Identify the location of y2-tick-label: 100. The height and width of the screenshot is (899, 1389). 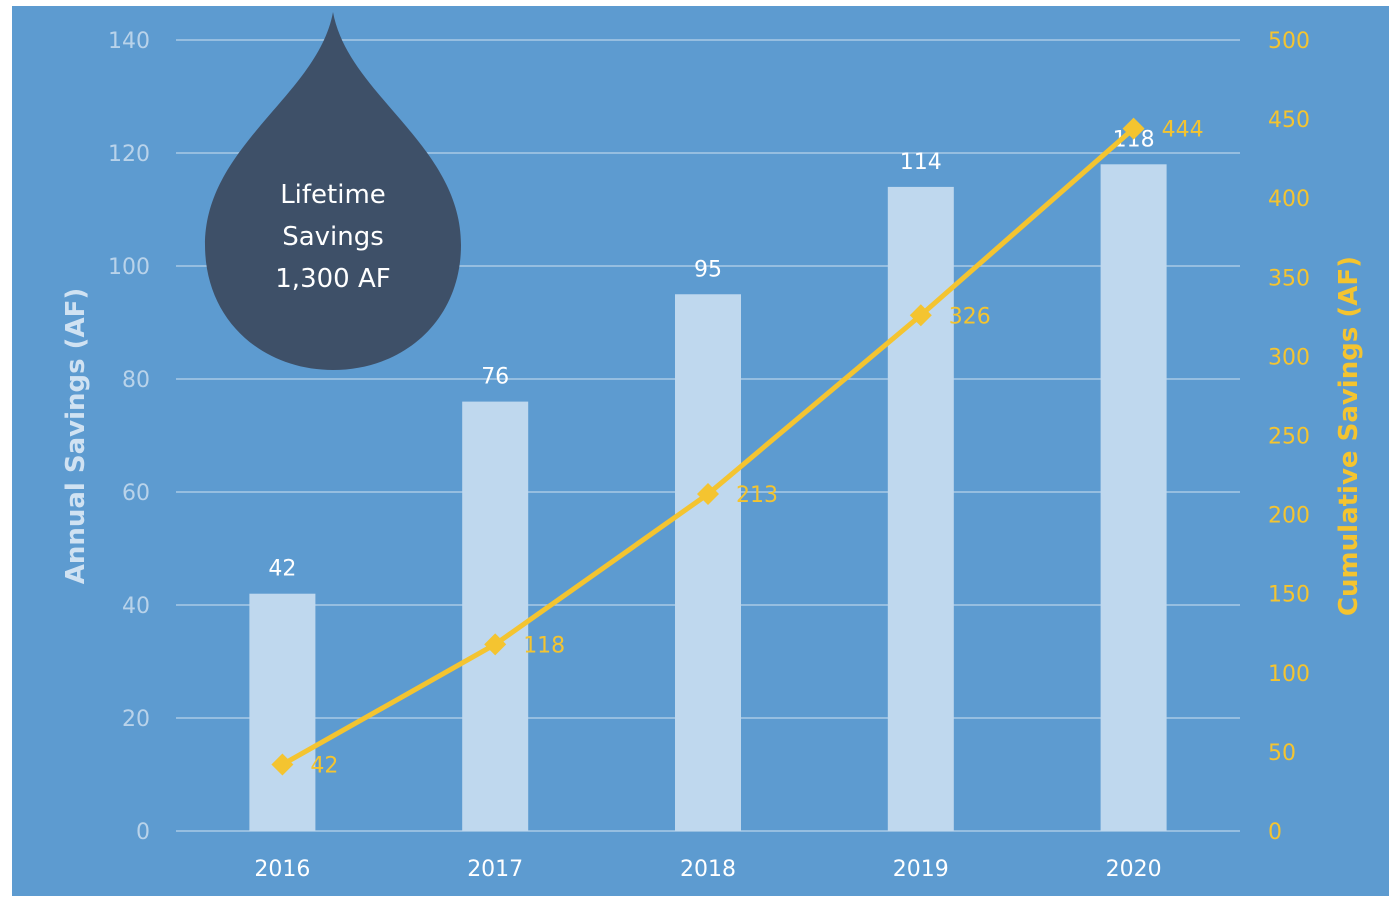
(1289, 674).